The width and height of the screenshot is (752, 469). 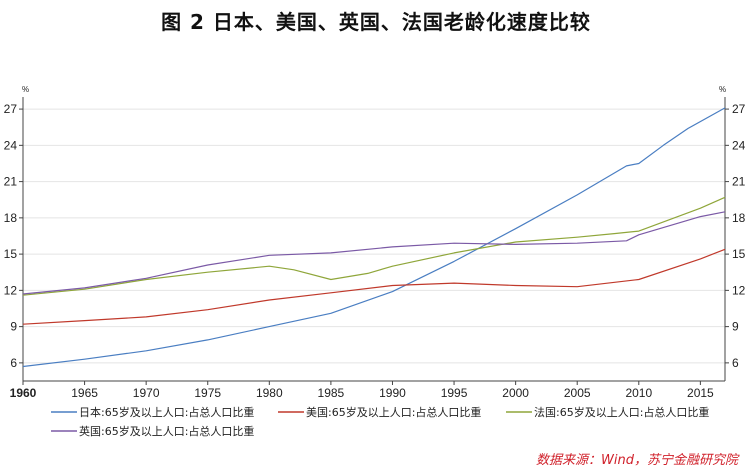 I want to click on y-unit-right: %, so click(x=722, y=89).